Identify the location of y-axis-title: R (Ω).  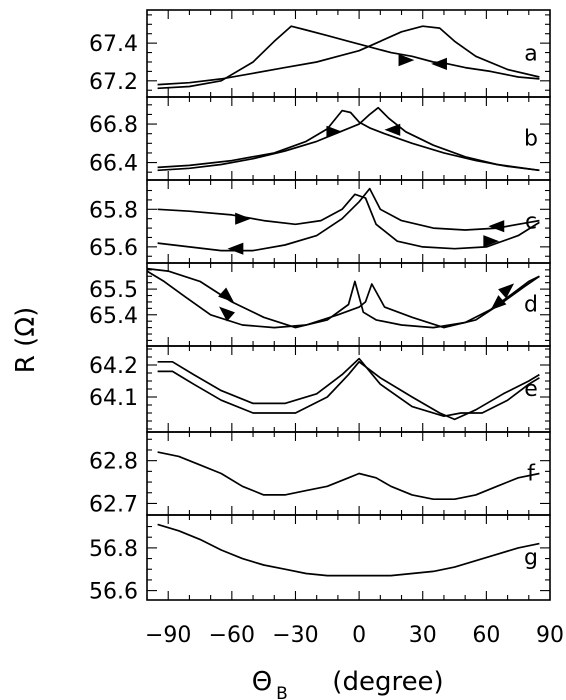
(26, 340).